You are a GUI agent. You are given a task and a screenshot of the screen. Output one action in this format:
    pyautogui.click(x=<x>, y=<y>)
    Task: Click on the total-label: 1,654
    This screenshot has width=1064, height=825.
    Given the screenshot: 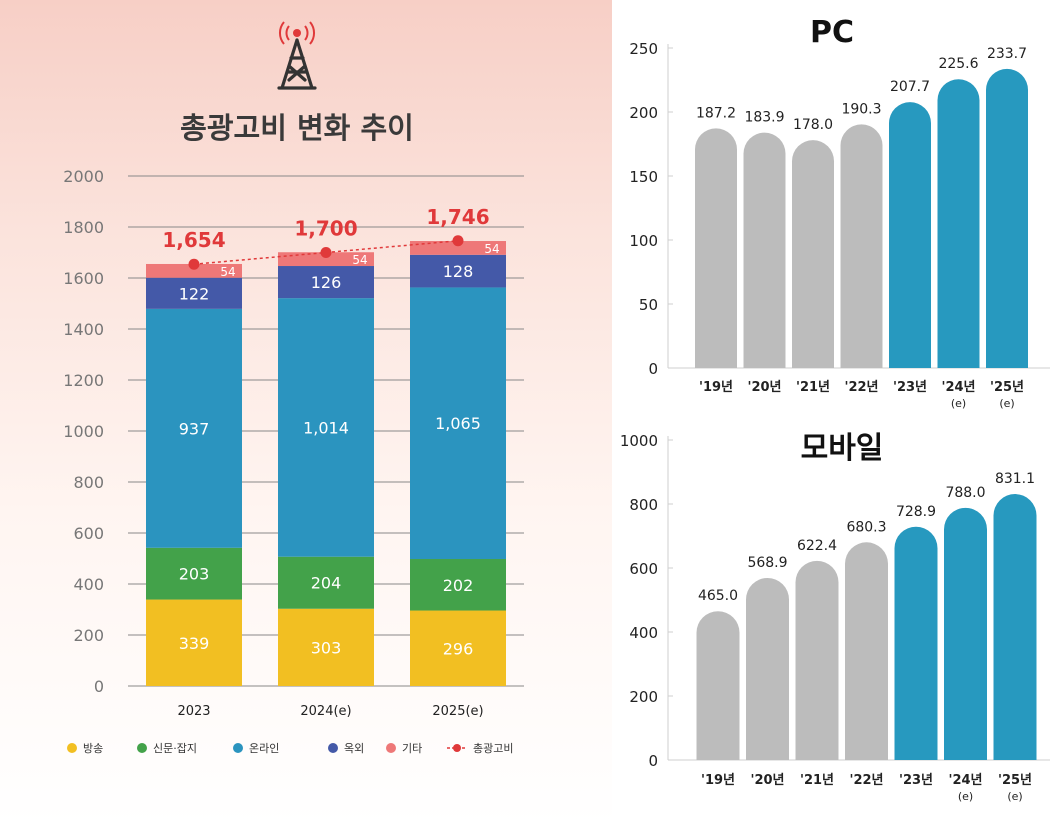 What is the action you would take?
    pyautogui.click(x=193, y=240)
    